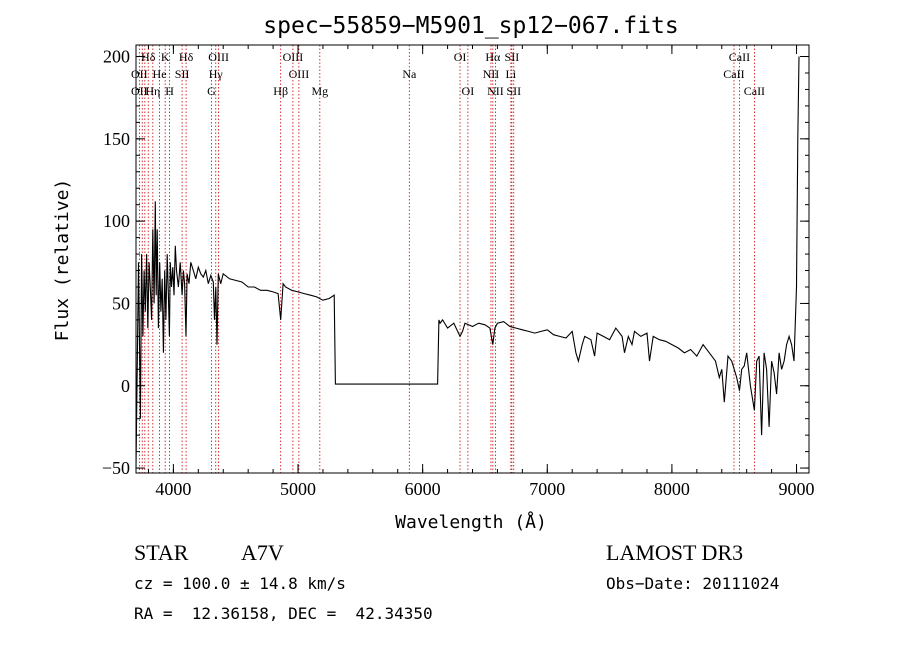  What do you see at coordinates (797, 489) in the screenshot?
I see `x-tick-label: 9000` at bounding box center [797, 489].